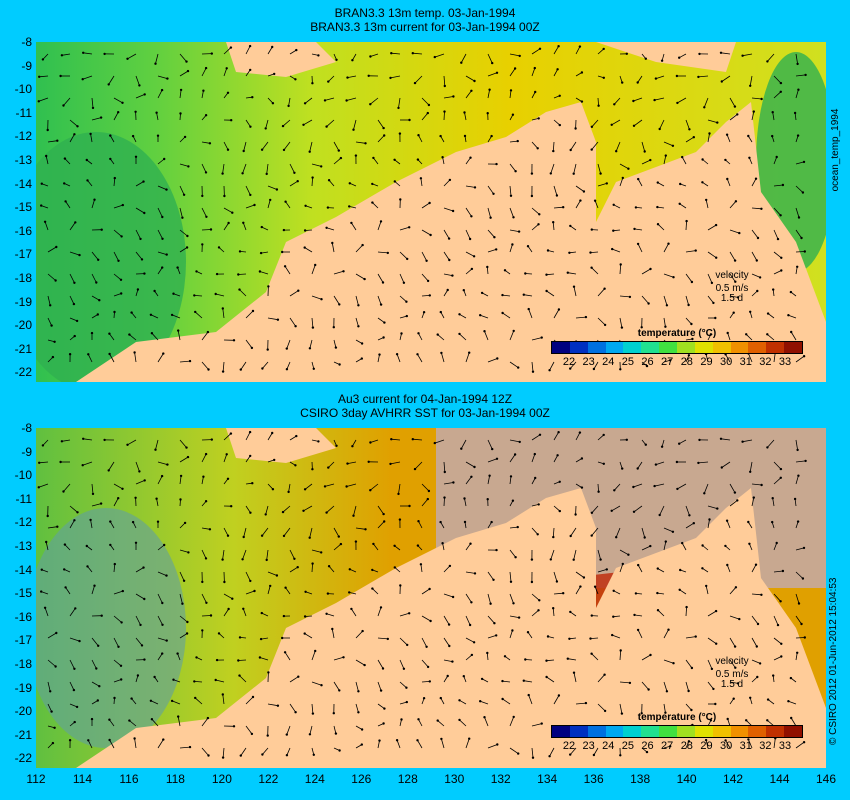 The image size is (850, 800). What do you see at coordinates (23, 498) in the screenshot?
I see `y-tick-label: -11` at bounding box center [23, 498].